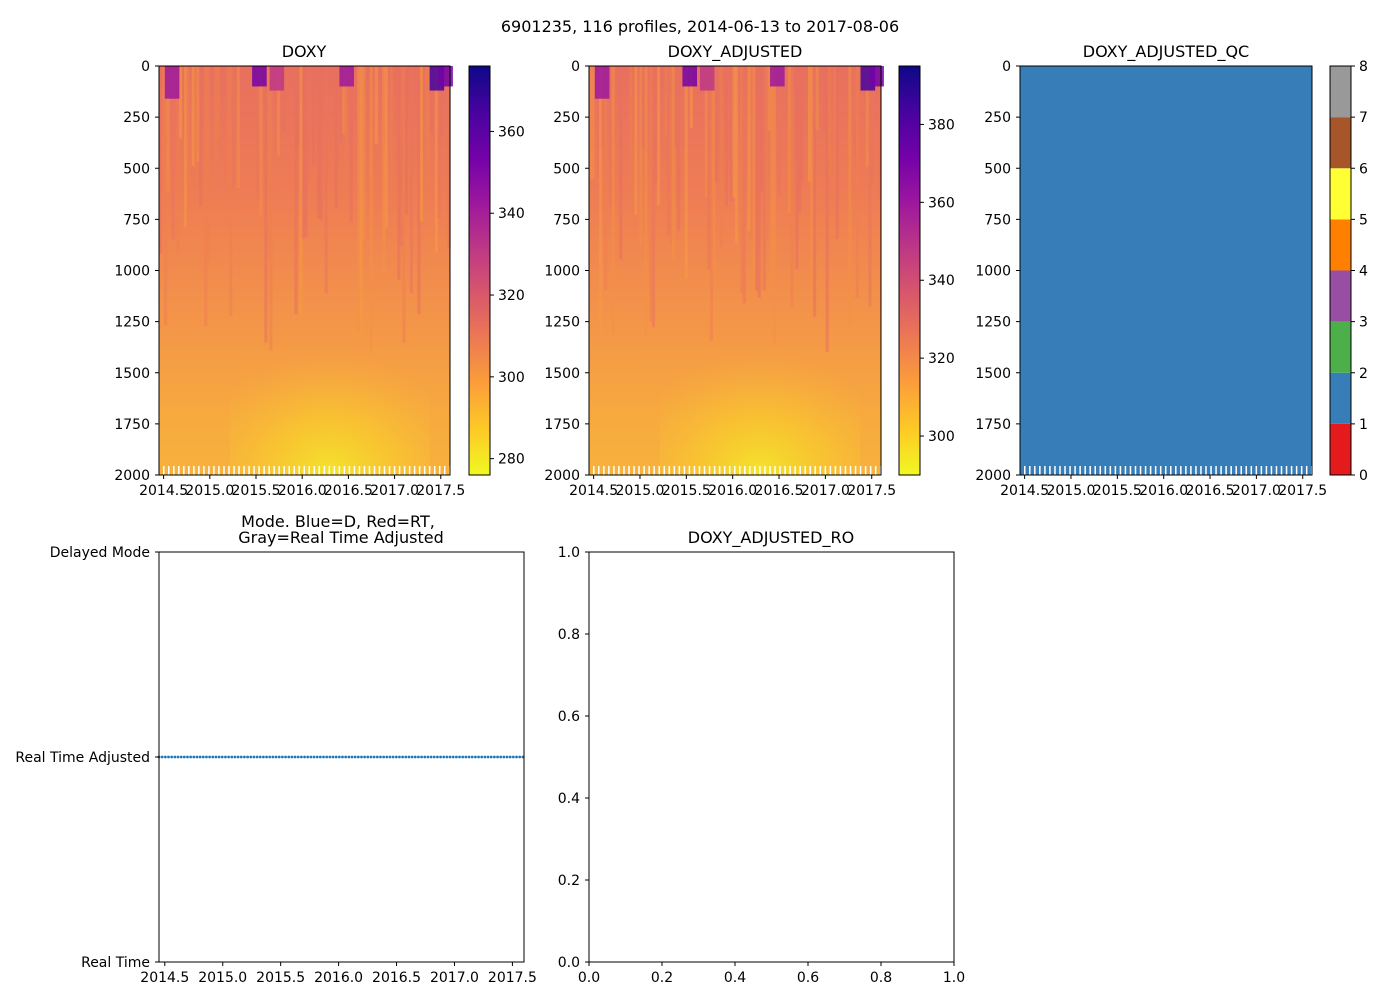  I want to click on doxy-adjusted-y-axis: 0 250 500 750 1000 1250 1500 1750 2000, so click(566, 271).